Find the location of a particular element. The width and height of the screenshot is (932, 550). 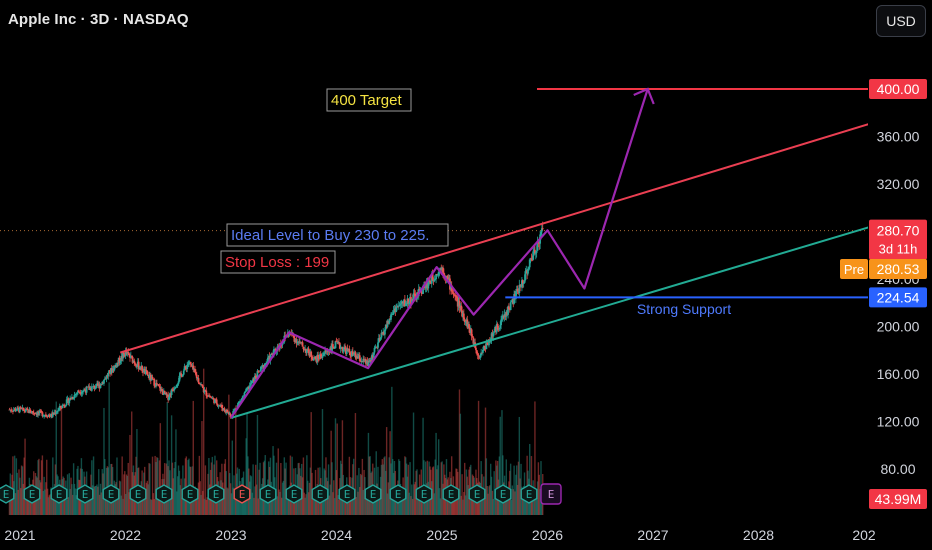

price-tick-label: 160.00 is located at coordinates (898, 374).